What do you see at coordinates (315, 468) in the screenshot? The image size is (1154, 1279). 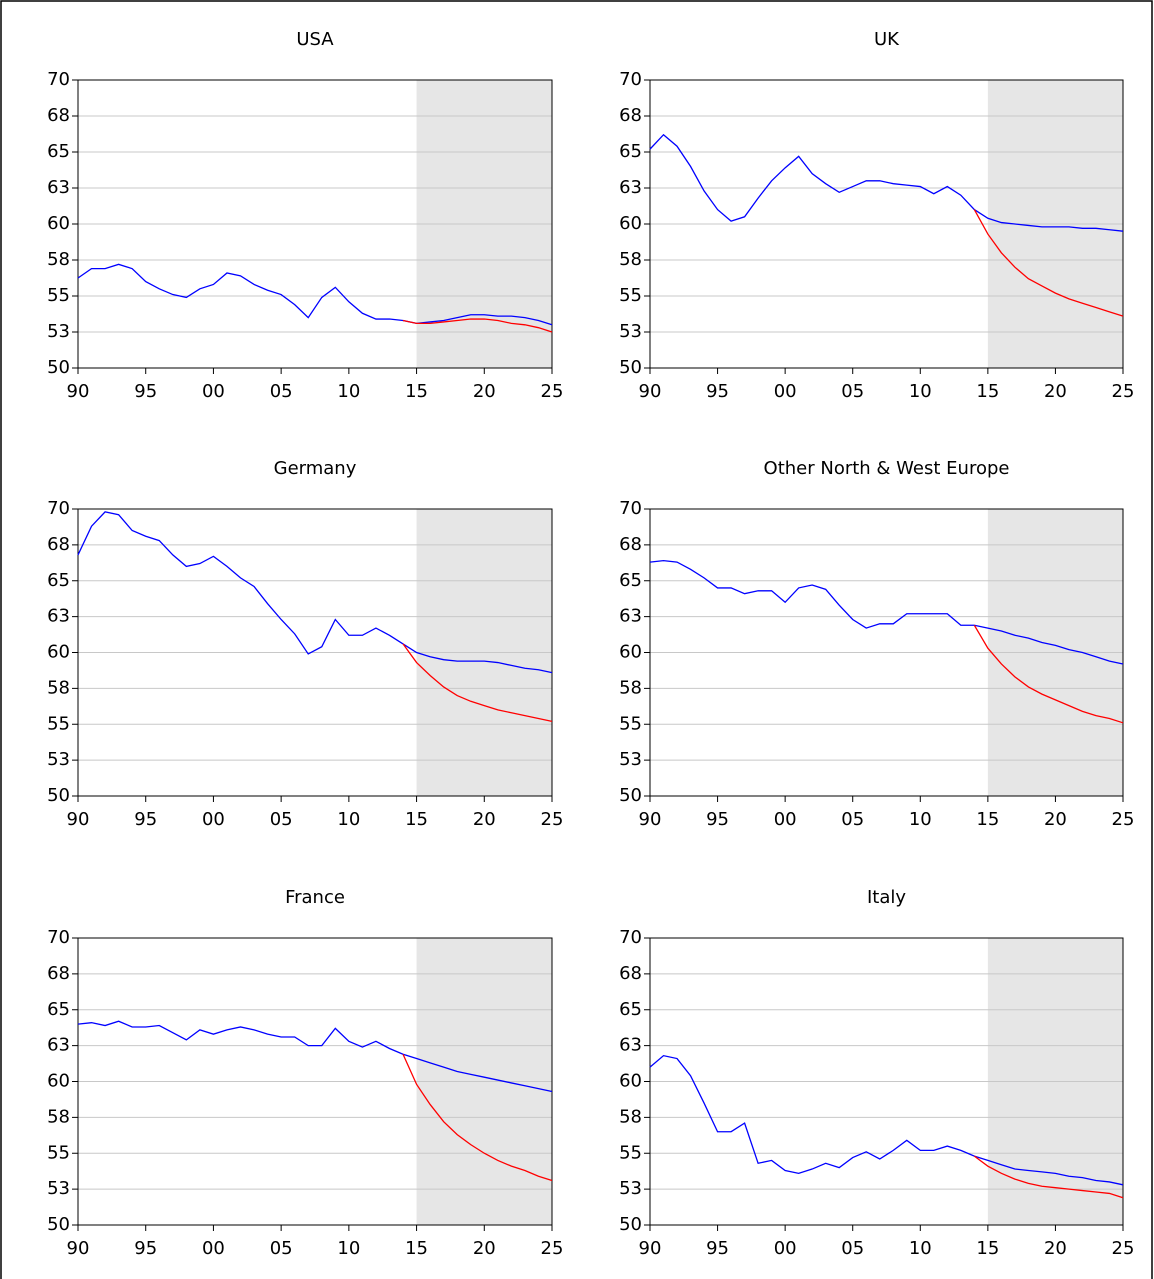 I see `panel-title: Germany` at bounding box center [315, 468].